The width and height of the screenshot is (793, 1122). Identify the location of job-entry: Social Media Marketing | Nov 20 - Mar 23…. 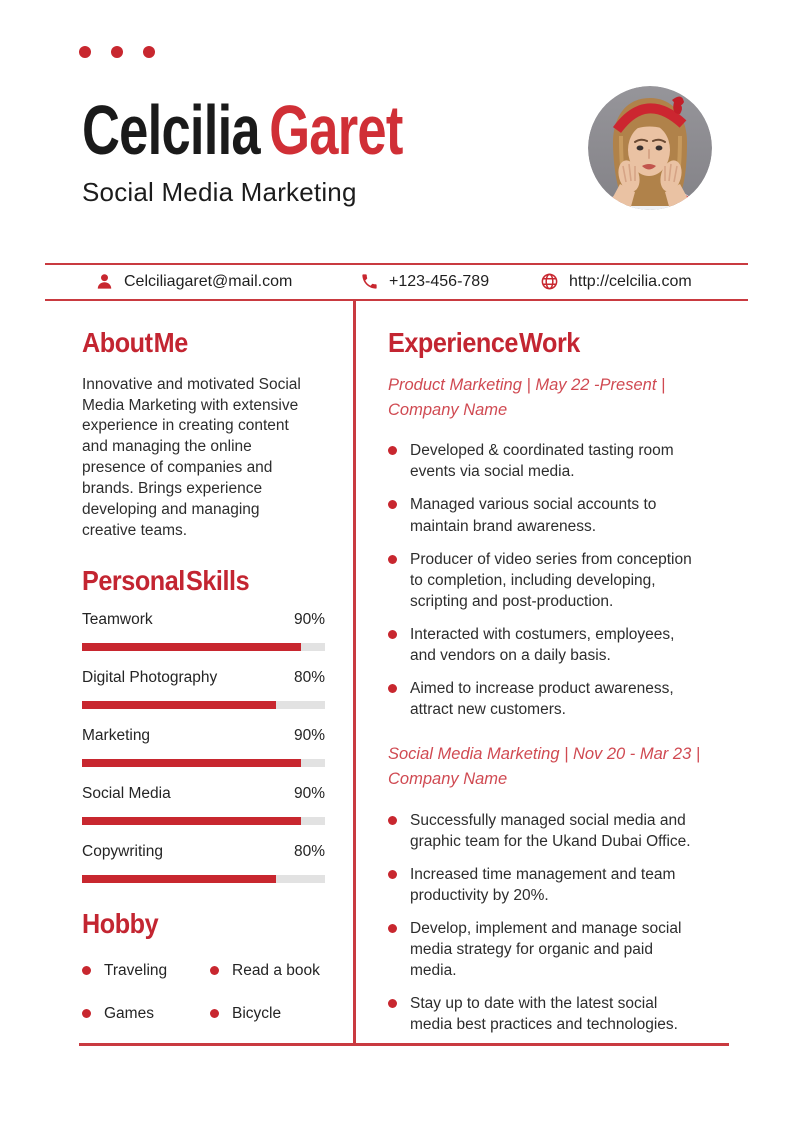
(558, 888).